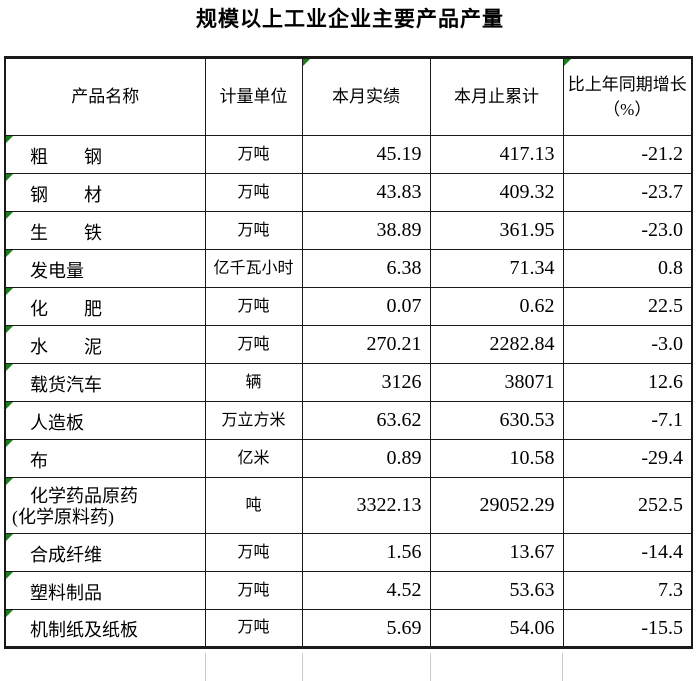  What do you see at coordinates (627, 505) in the screenshot?
I see `yoy-cell: 252.5` at bounding box center [627, 505].